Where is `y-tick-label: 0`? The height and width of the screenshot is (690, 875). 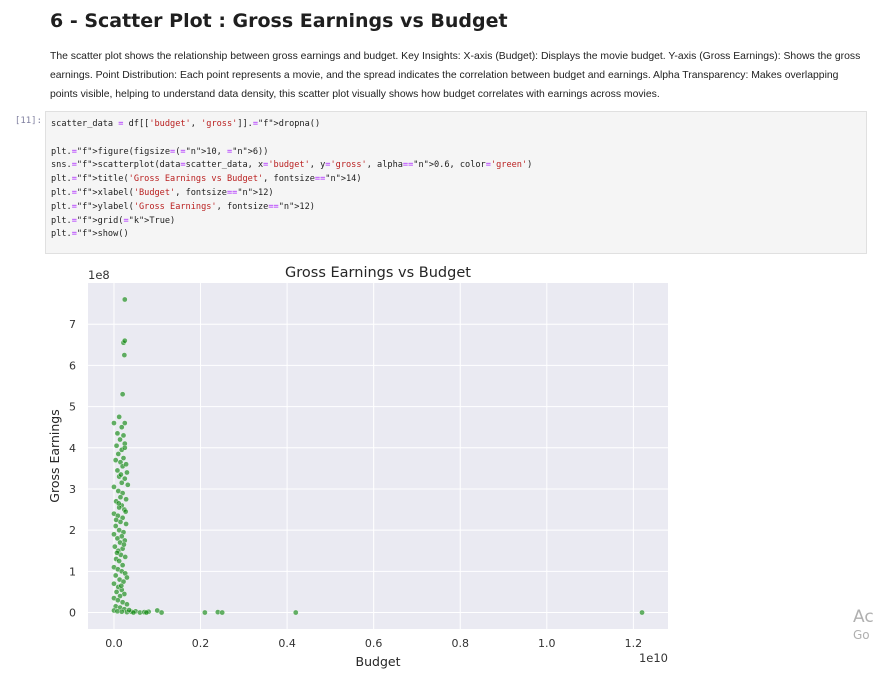 y-tick-label: 0 is located at coordinates (72, 613).